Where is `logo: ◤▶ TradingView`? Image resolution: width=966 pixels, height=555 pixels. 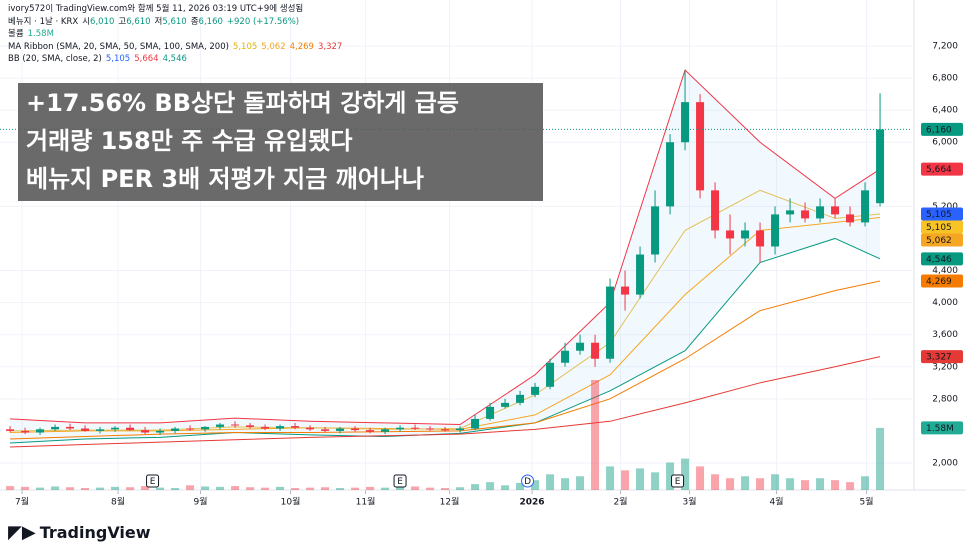 logo: ◤▶ TradingView is located at coordinates (79, 532).